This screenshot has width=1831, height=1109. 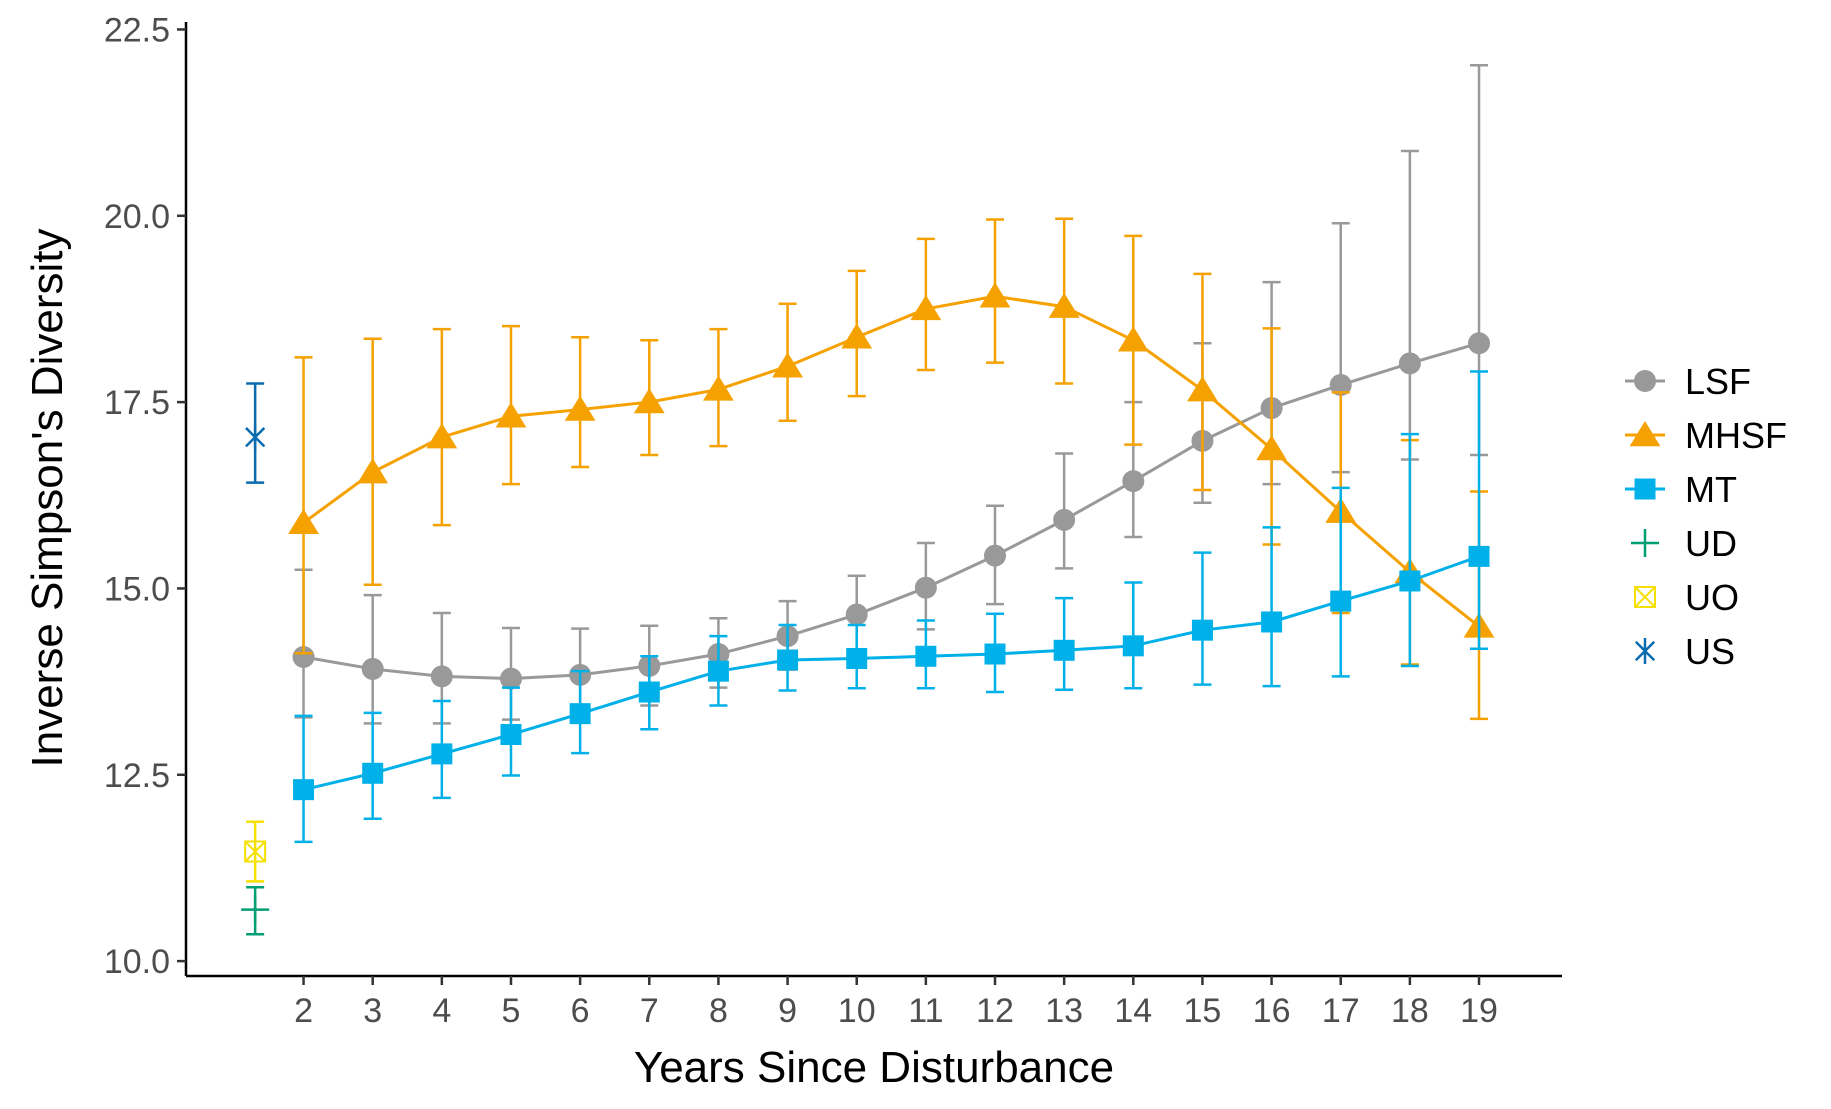 I want to click on x-tick-label: 14, so click(x=1133, y=1011).